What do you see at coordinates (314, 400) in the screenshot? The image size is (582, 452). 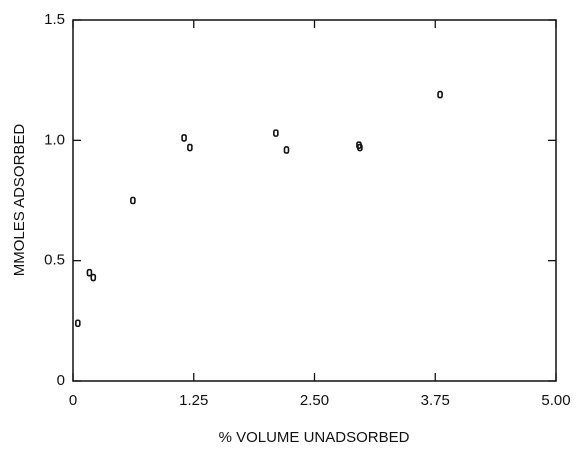 I see `x-tick-label: 2.50` at bounding box center [314, 400].